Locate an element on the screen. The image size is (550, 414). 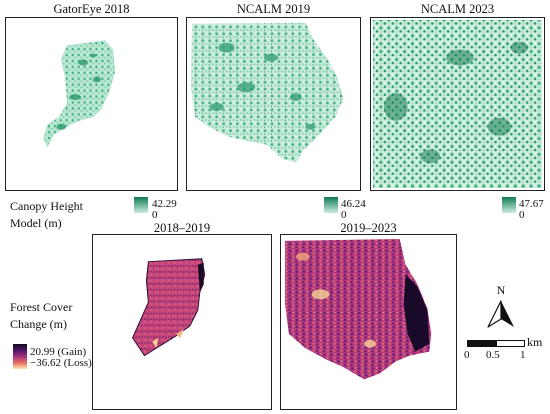
change-legend-title: Forest Cover Change (m) is located at coordinates (41, 315).